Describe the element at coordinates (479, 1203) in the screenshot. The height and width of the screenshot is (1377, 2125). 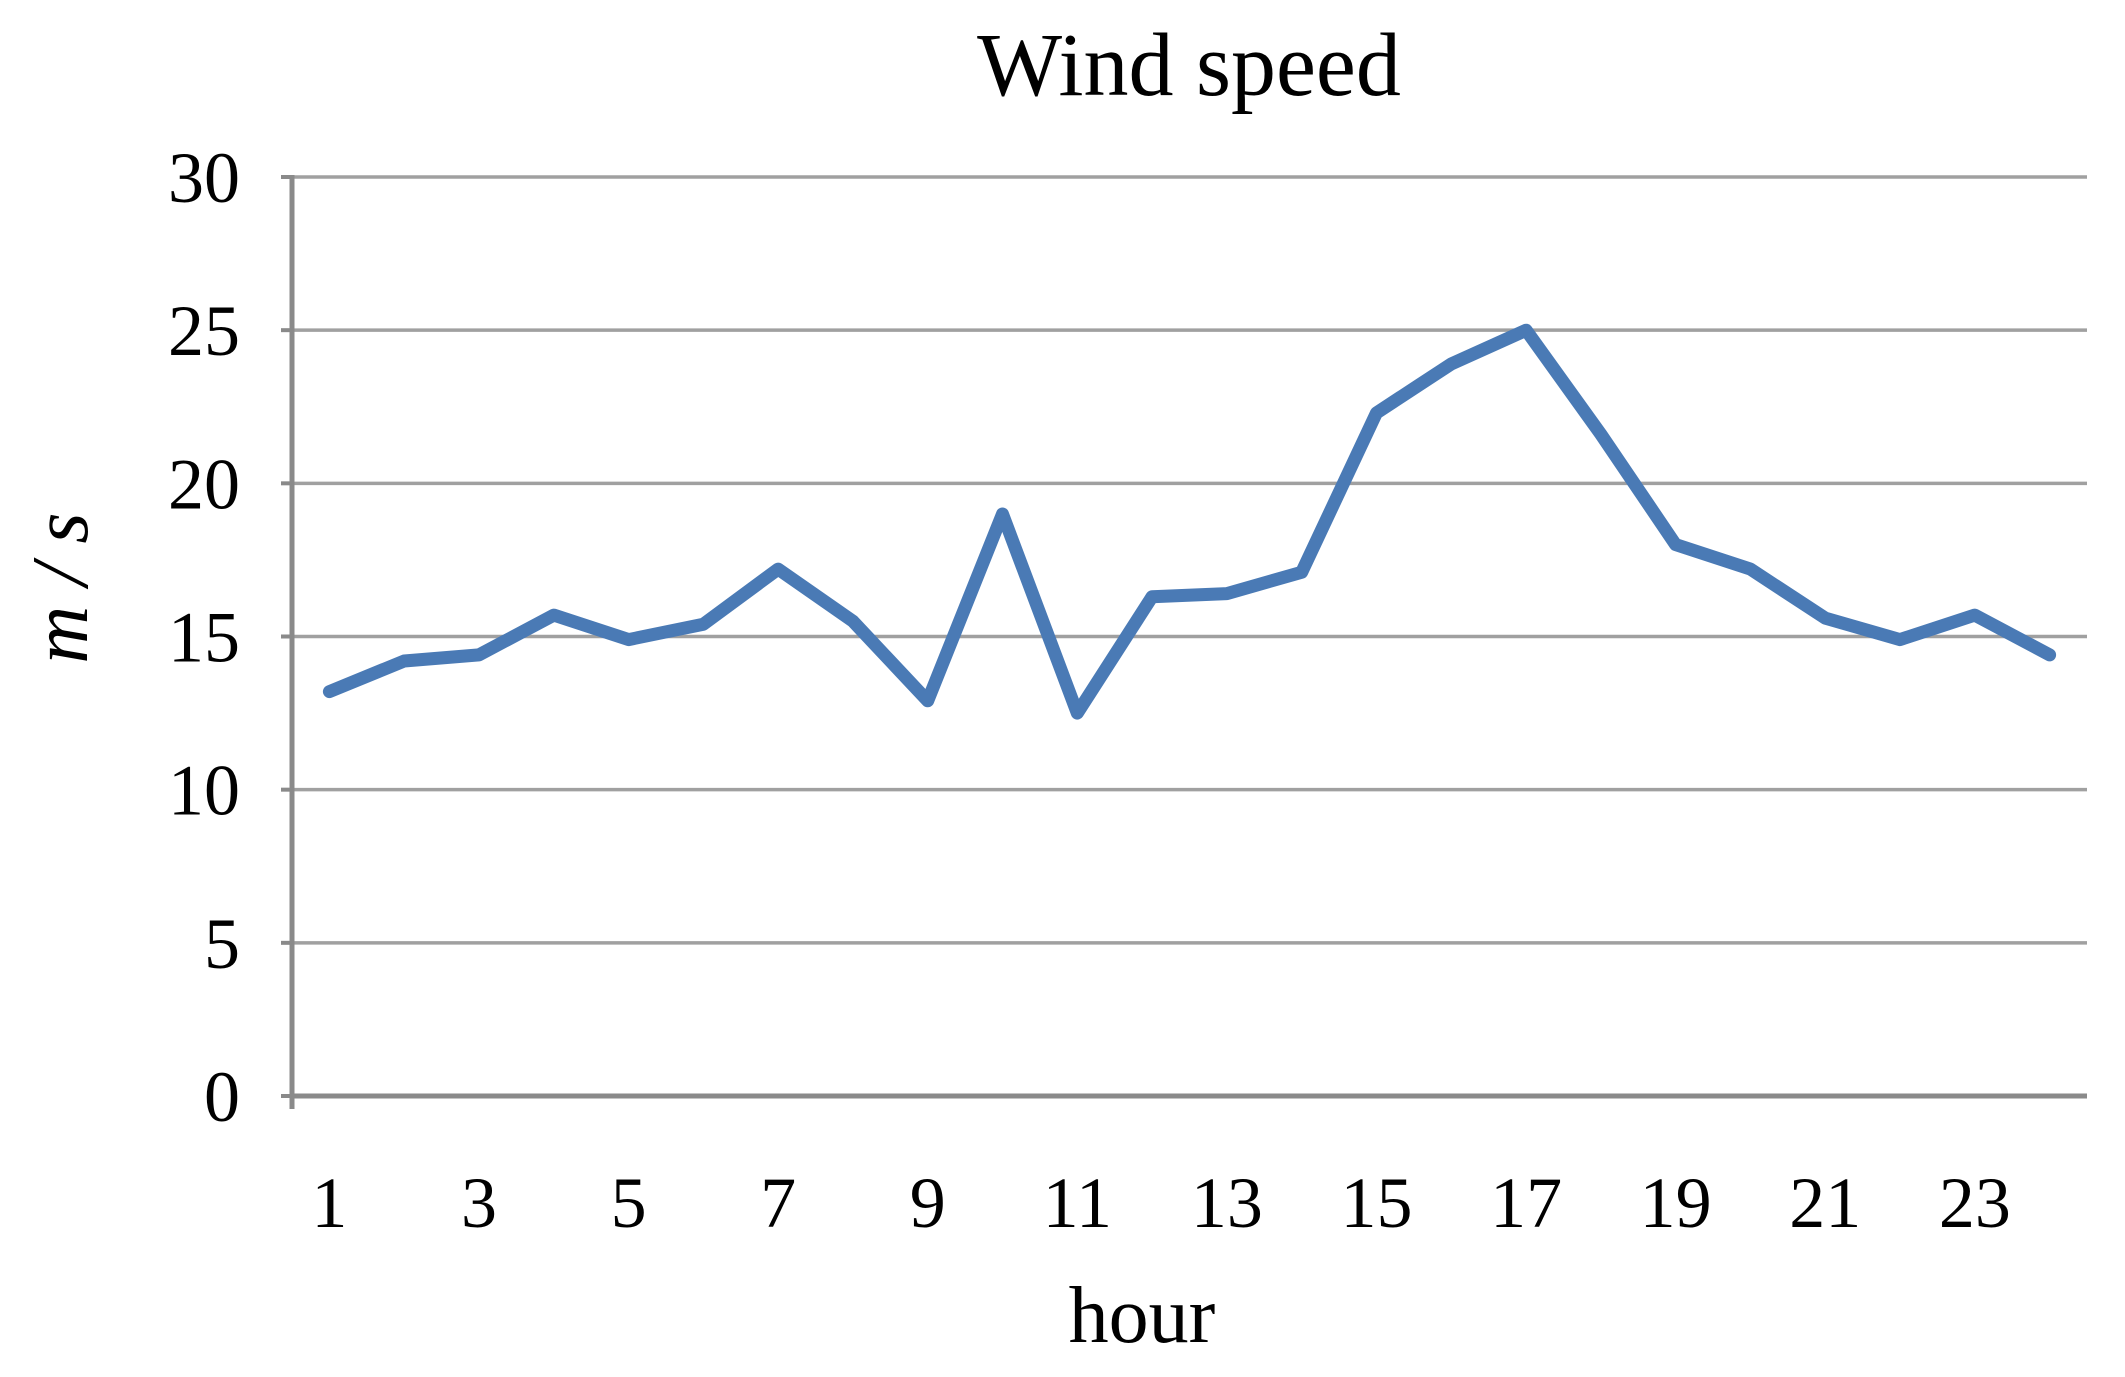
I see `x-tick-label: 3` at that location.